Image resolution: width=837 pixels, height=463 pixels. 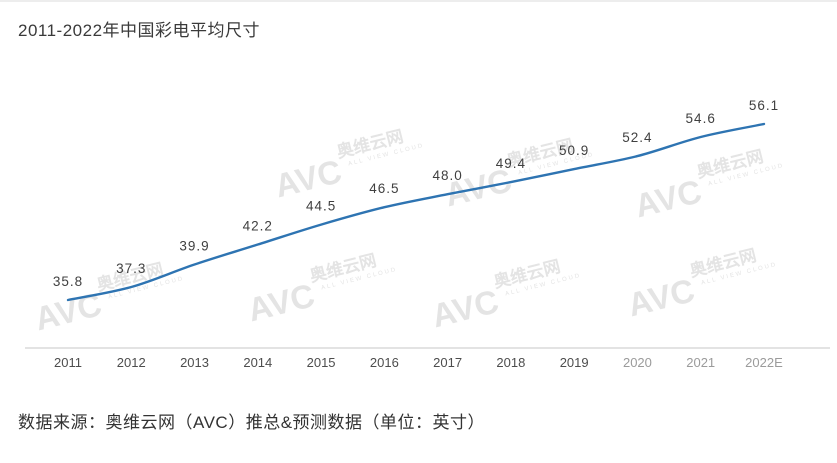 I want to click on x-tick-label: 2020, so click(x=637, y=362).